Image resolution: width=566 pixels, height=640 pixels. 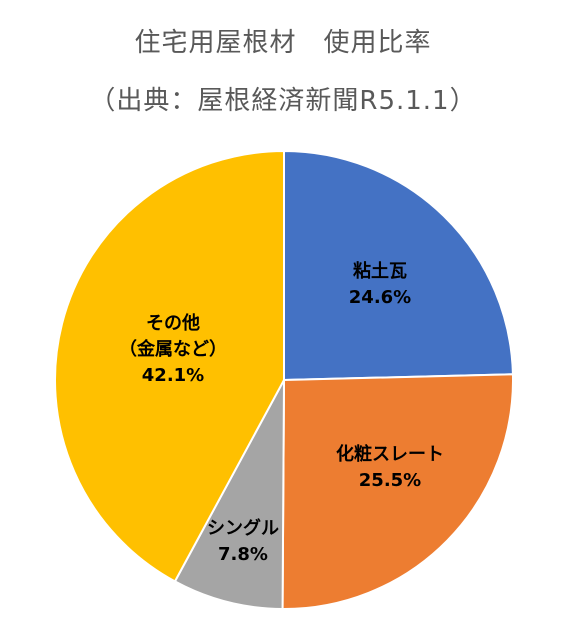 What do you see at coordinates (243, 554) in the screenshot?
I see `pie-label-3-line-2: 7.8%` at bounding box center [243, 554].